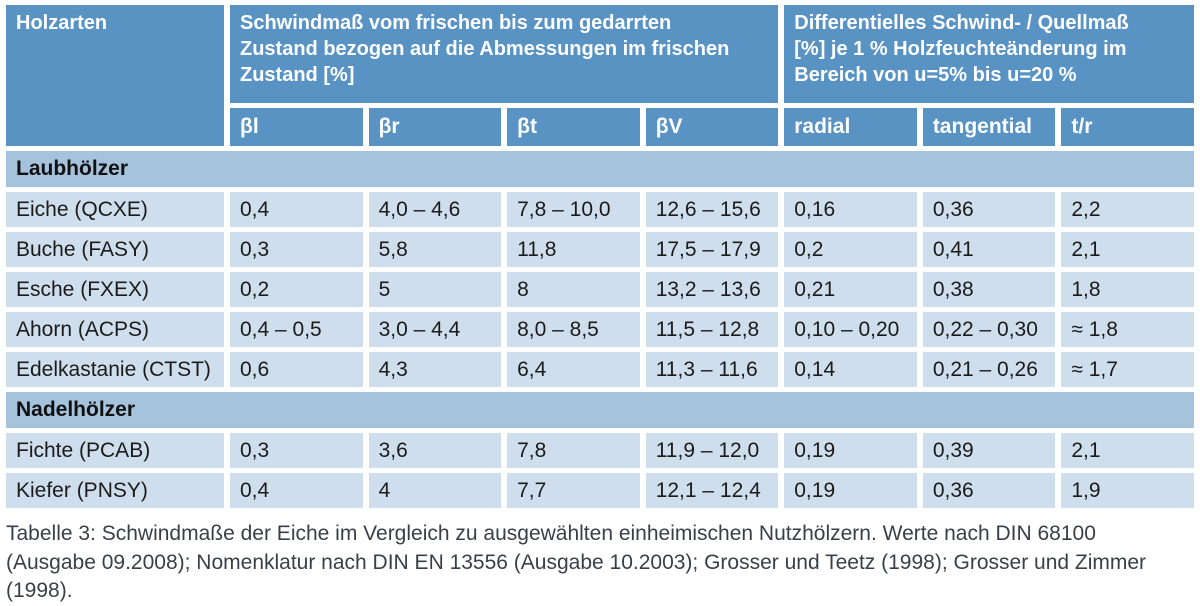 The height and width of the screenshot is (606, 1200). I want to click on value-cell: 4,3, so click(435, 369).